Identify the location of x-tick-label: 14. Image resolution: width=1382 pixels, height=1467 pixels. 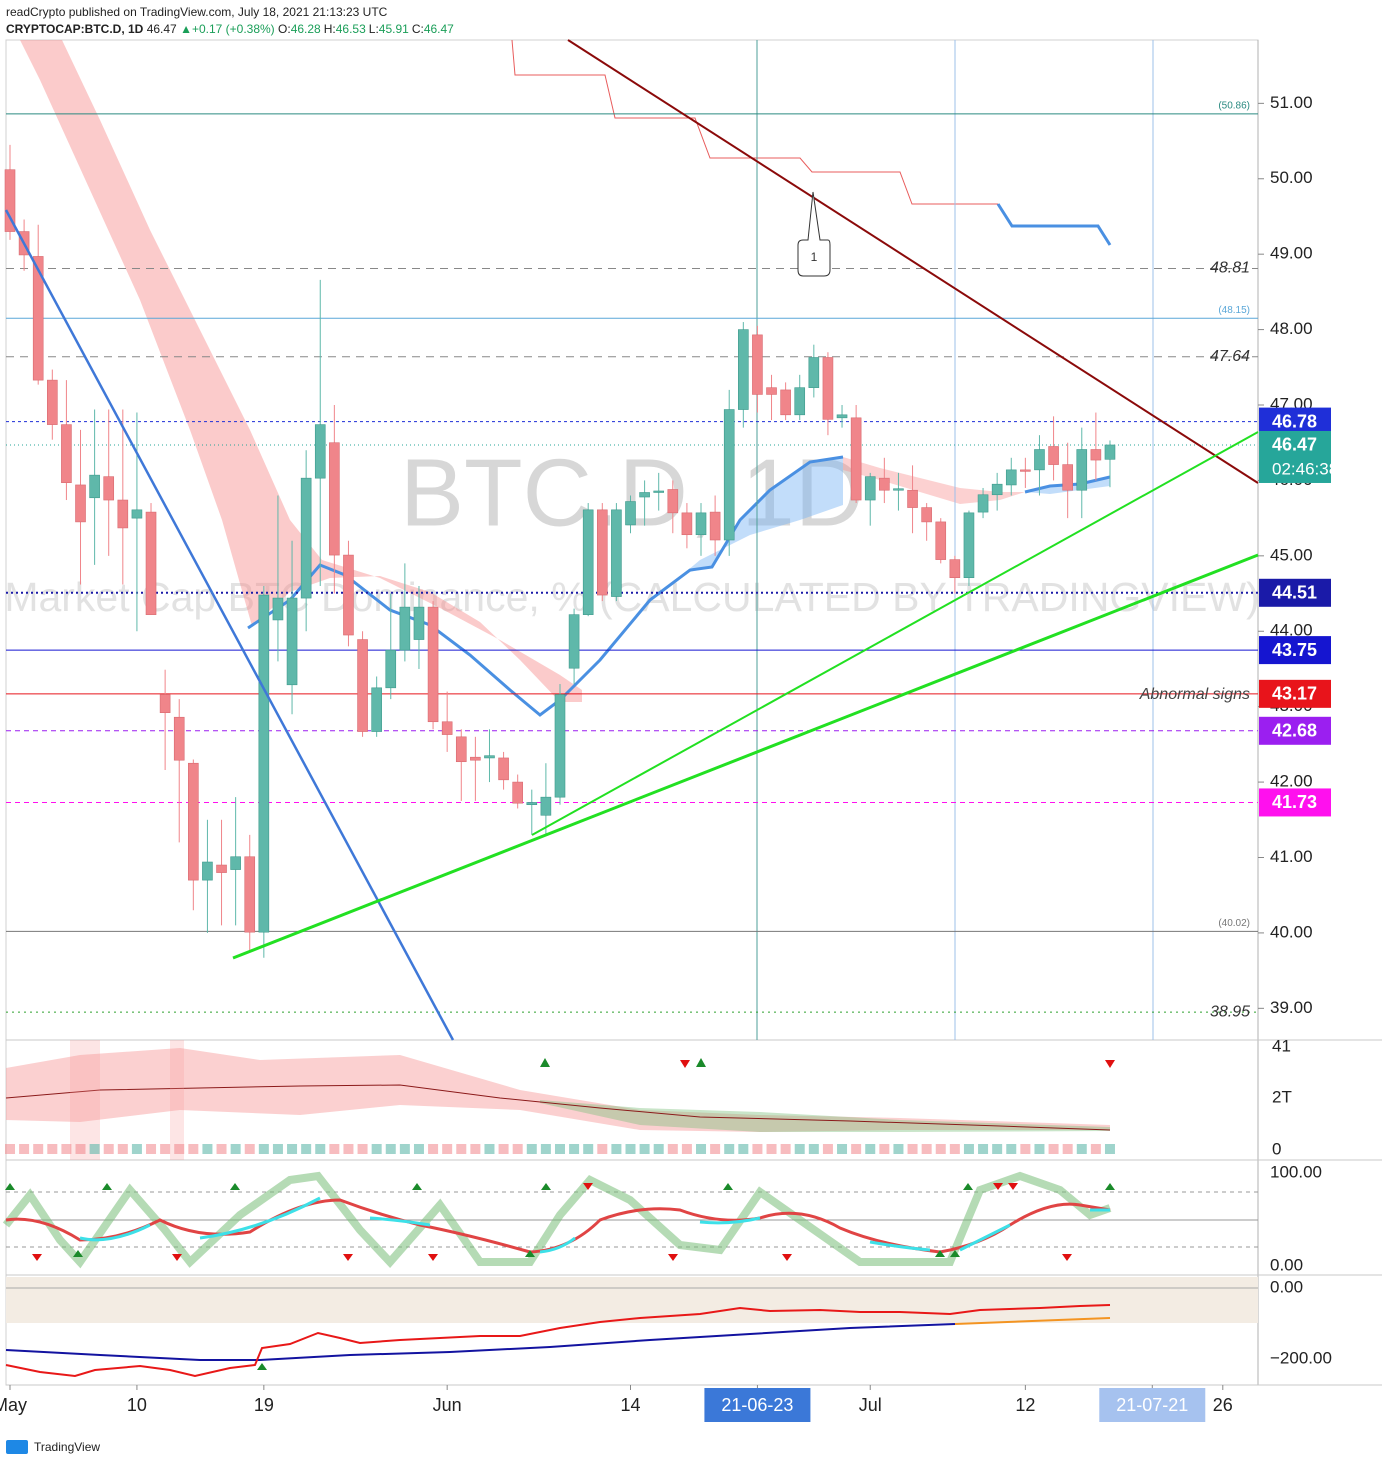
(630, 1405).